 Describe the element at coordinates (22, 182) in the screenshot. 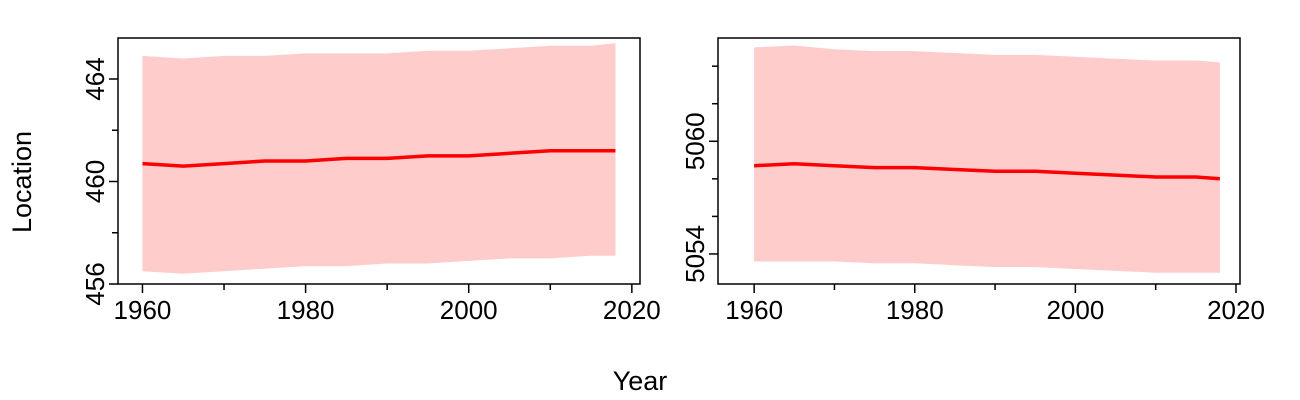

I see `y-axis-title: Location` at that location.